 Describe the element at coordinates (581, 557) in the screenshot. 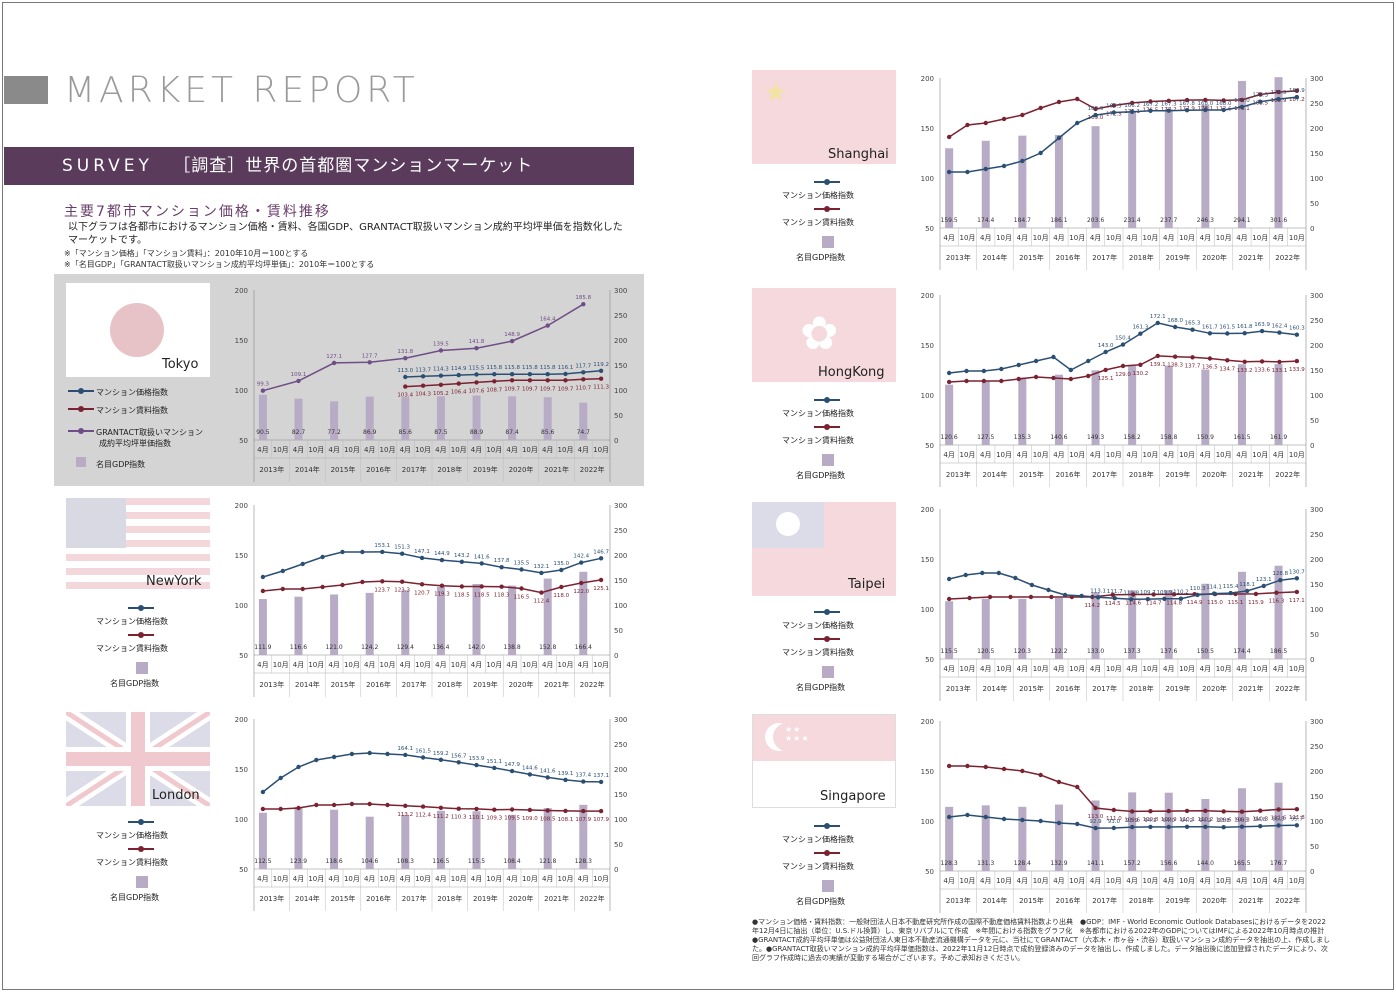

I see `price-value-label: 142.4` at that location.